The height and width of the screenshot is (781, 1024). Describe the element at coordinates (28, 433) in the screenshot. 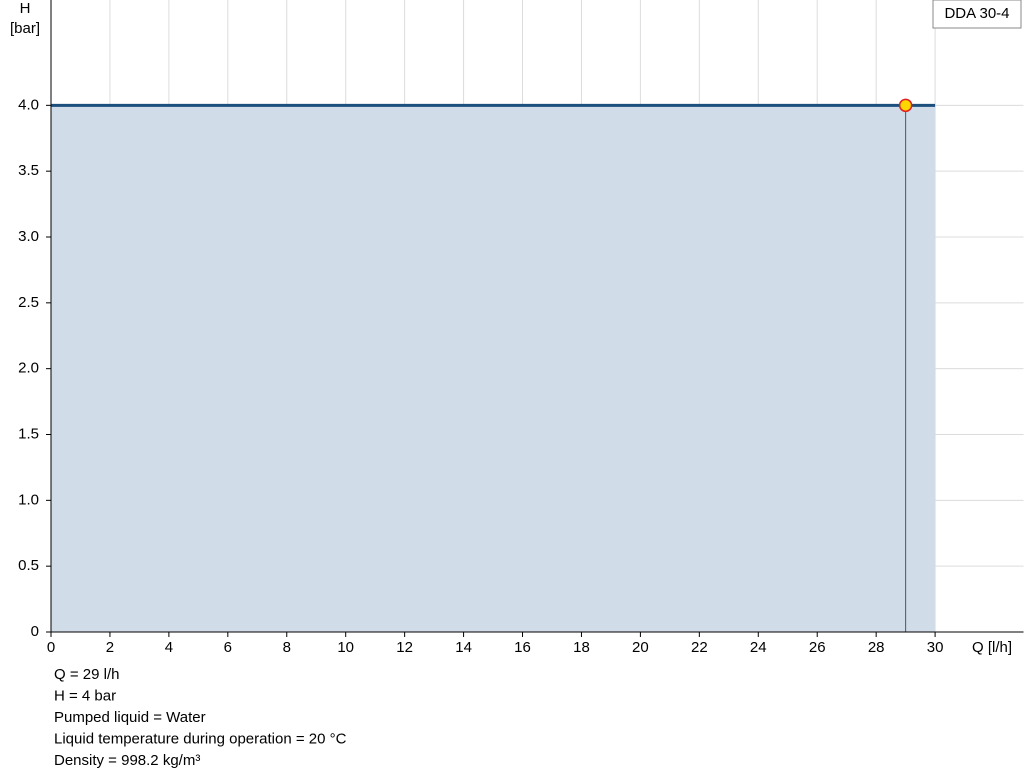

I see `y-tick-label: 1.5` at that location.